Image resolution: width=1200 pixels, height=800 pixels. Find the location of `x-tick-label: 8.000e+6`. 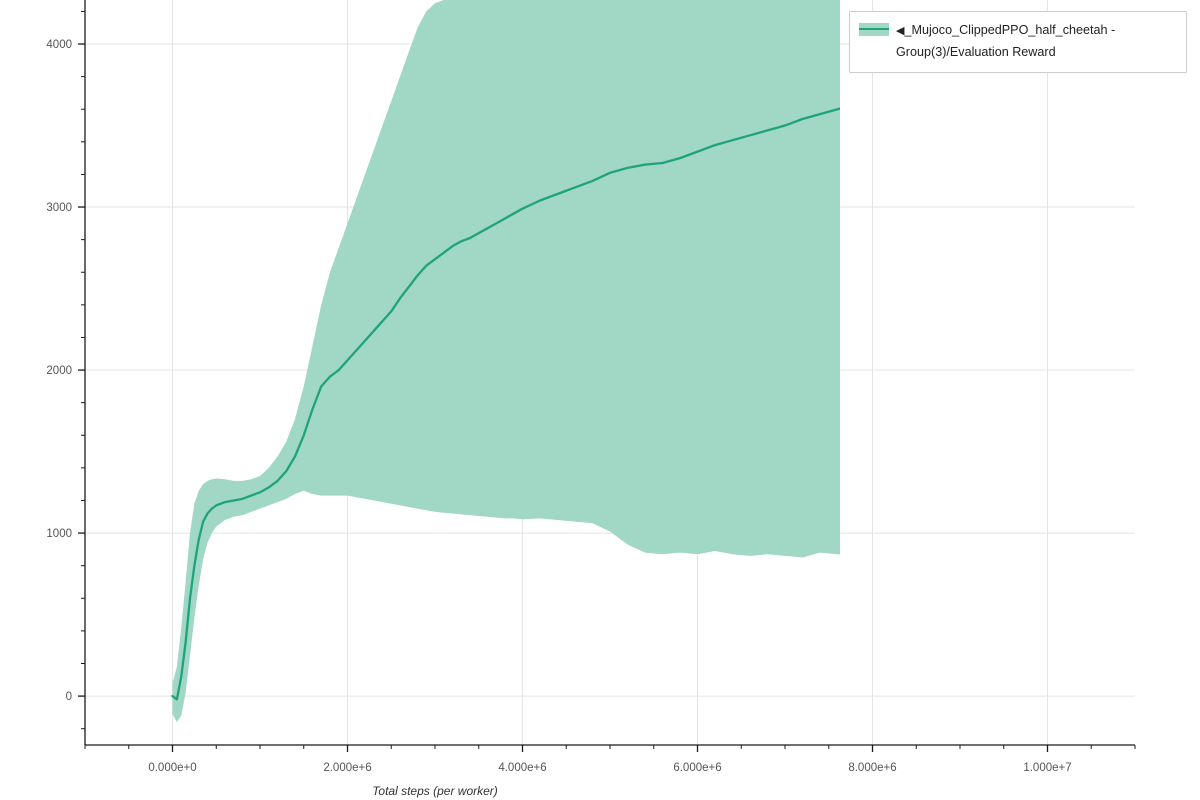

x-tick-label: 8.000e+6 is located at coordinates (872, 768).